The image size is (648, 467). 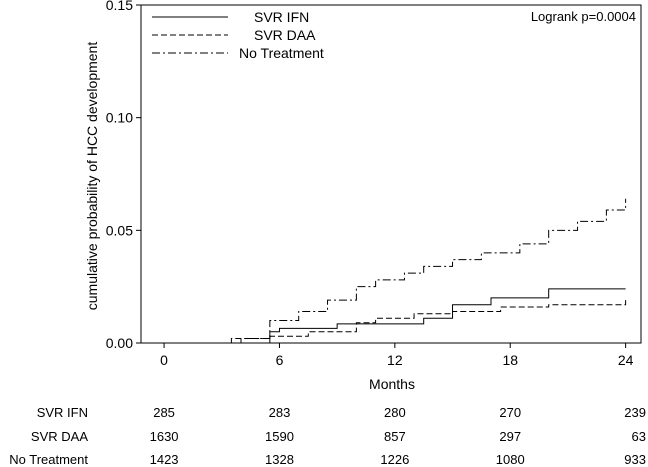 I want to click on risk-cell: 270, so click(x=510, y=412).